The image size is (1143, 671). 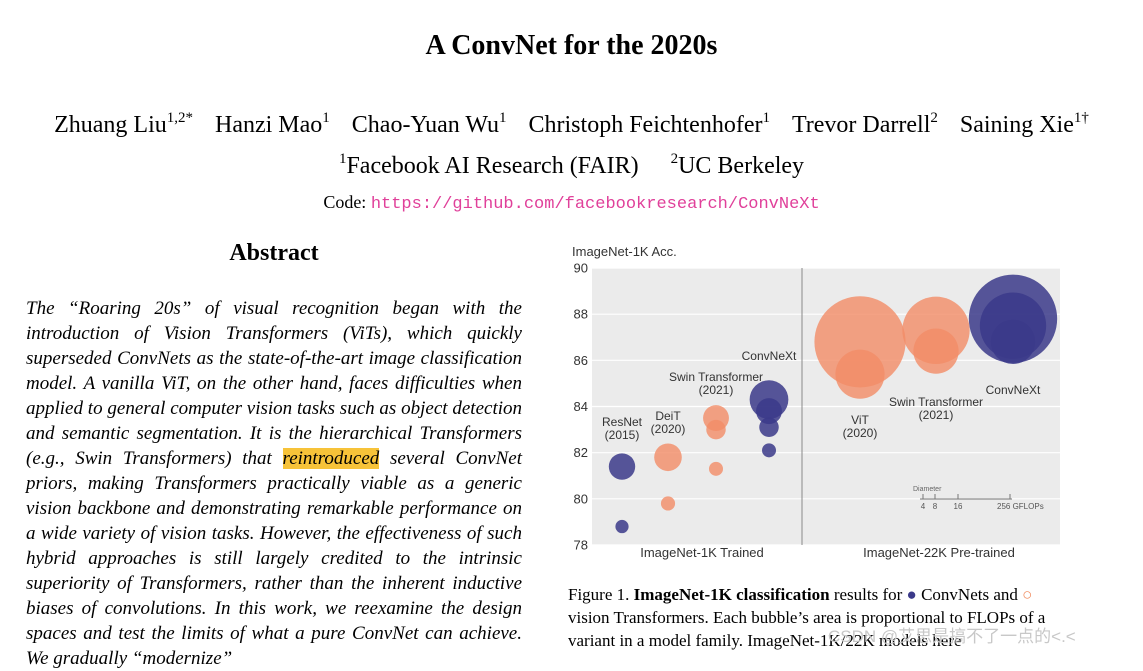 What do you see at coordinates (123, 124) in the screenshot?
I see `author-name: Zhuang Liu1,2*` at bounding box center [123, 124].